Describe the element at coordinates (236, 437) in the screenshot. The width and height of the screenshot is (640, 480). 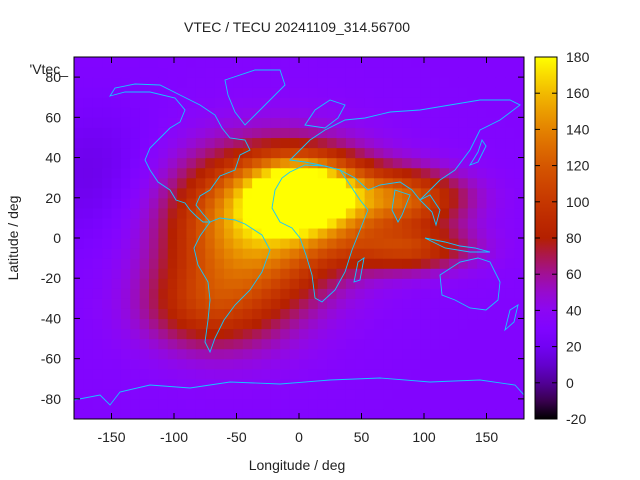
I see `x-tick-label: -50` at that location.